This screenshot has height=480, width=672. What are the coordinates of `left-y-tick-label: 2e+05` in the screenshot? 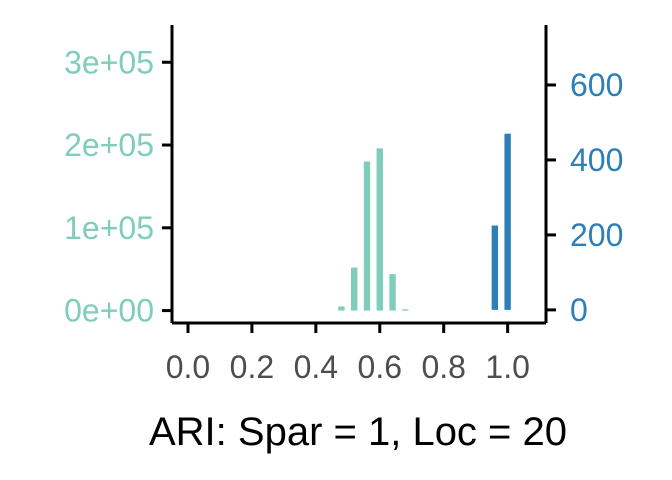 It's located at (109, 145).